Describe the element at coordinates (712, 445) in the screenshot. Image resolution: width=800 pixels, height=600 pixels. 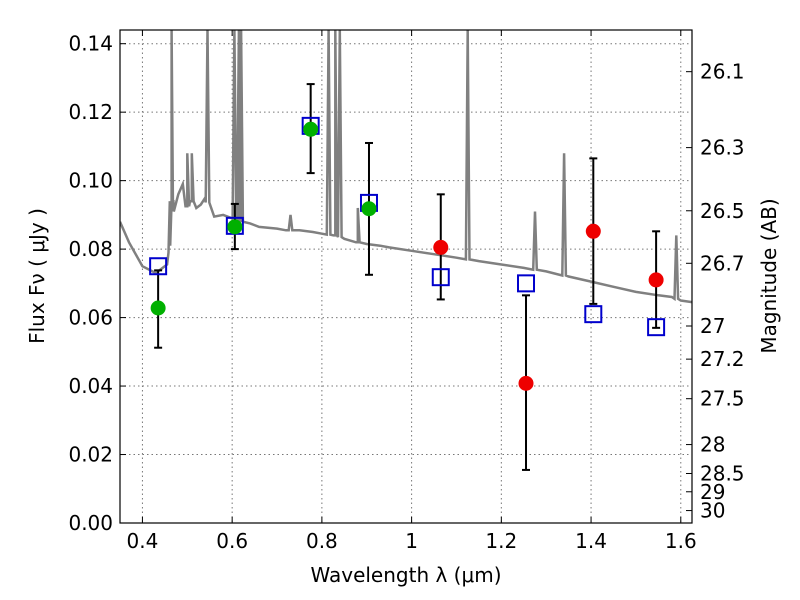
I see `y2-tick-label: 28` at that location.